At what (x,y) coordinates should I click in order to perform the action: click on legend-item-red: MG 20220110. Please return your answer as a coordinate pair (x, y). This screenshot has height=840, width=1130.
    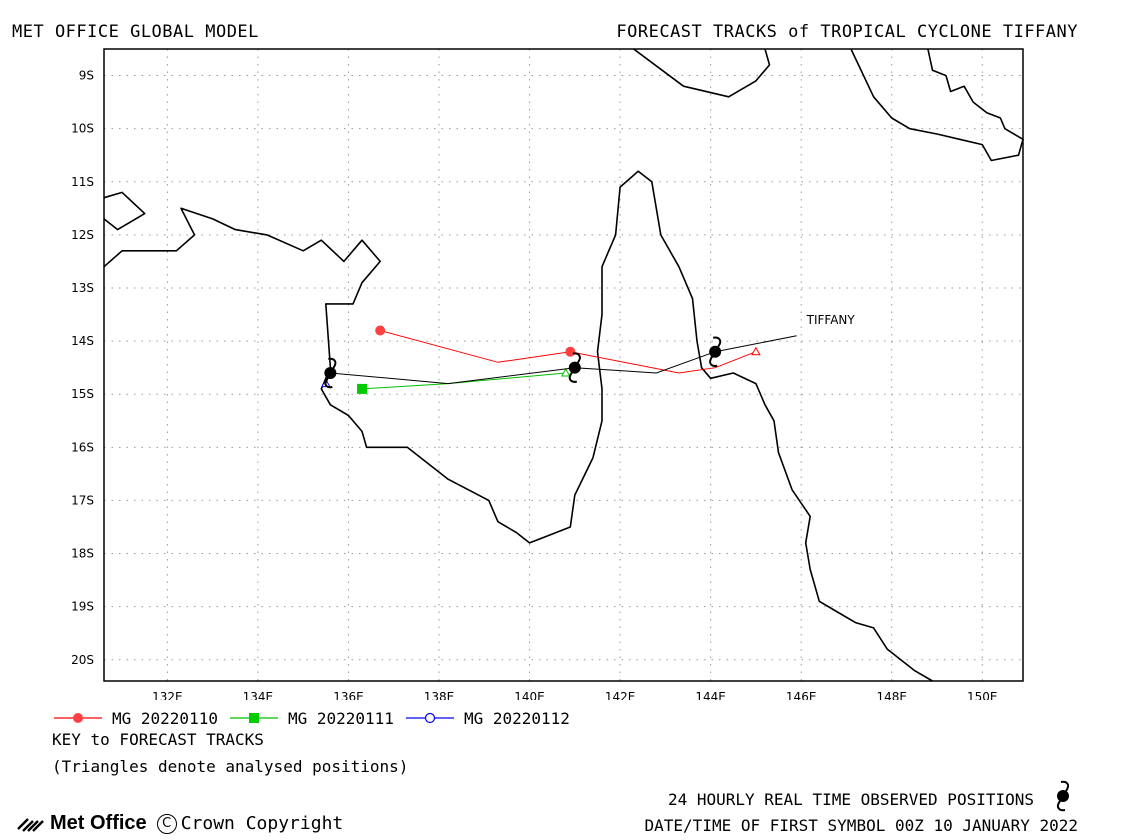
    Looking at the image, I should click on (135, 718).